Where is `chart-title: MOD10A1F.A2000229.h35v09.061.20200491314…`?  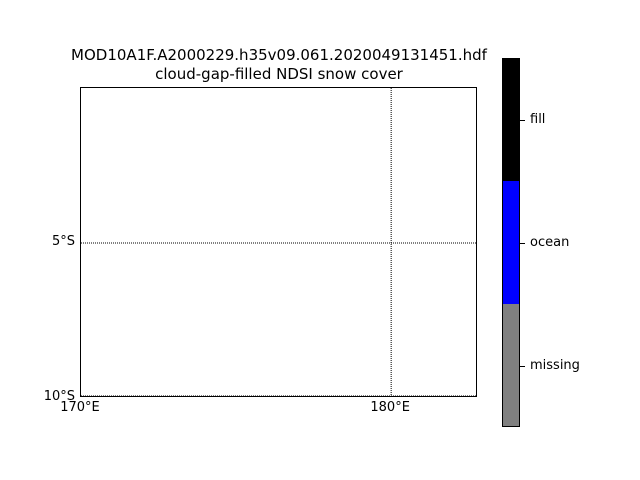 chart-title: MOD10A1F.A2000229.h35v09.061.20200491314… is located at coordinates (279, 55).